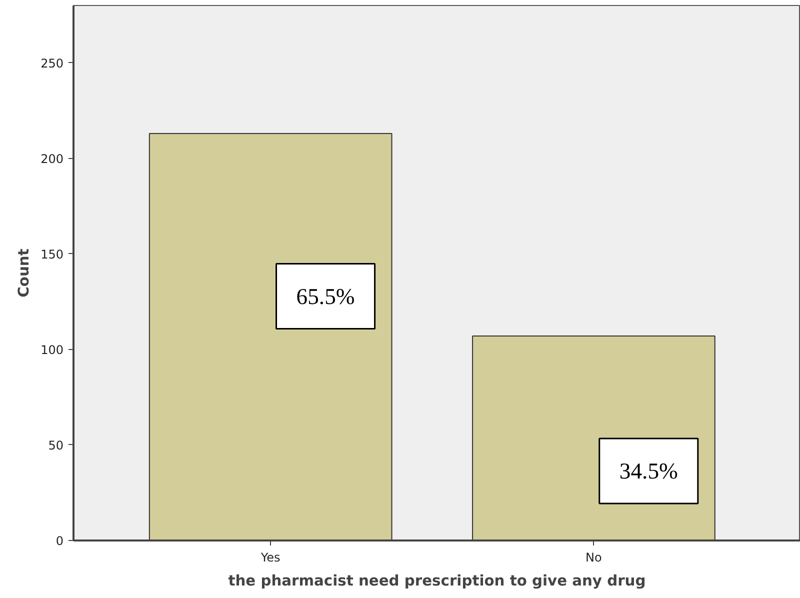 This screenshot has width=800, height=598. I want to click on y-tick-label: 150, so click(52, 254).